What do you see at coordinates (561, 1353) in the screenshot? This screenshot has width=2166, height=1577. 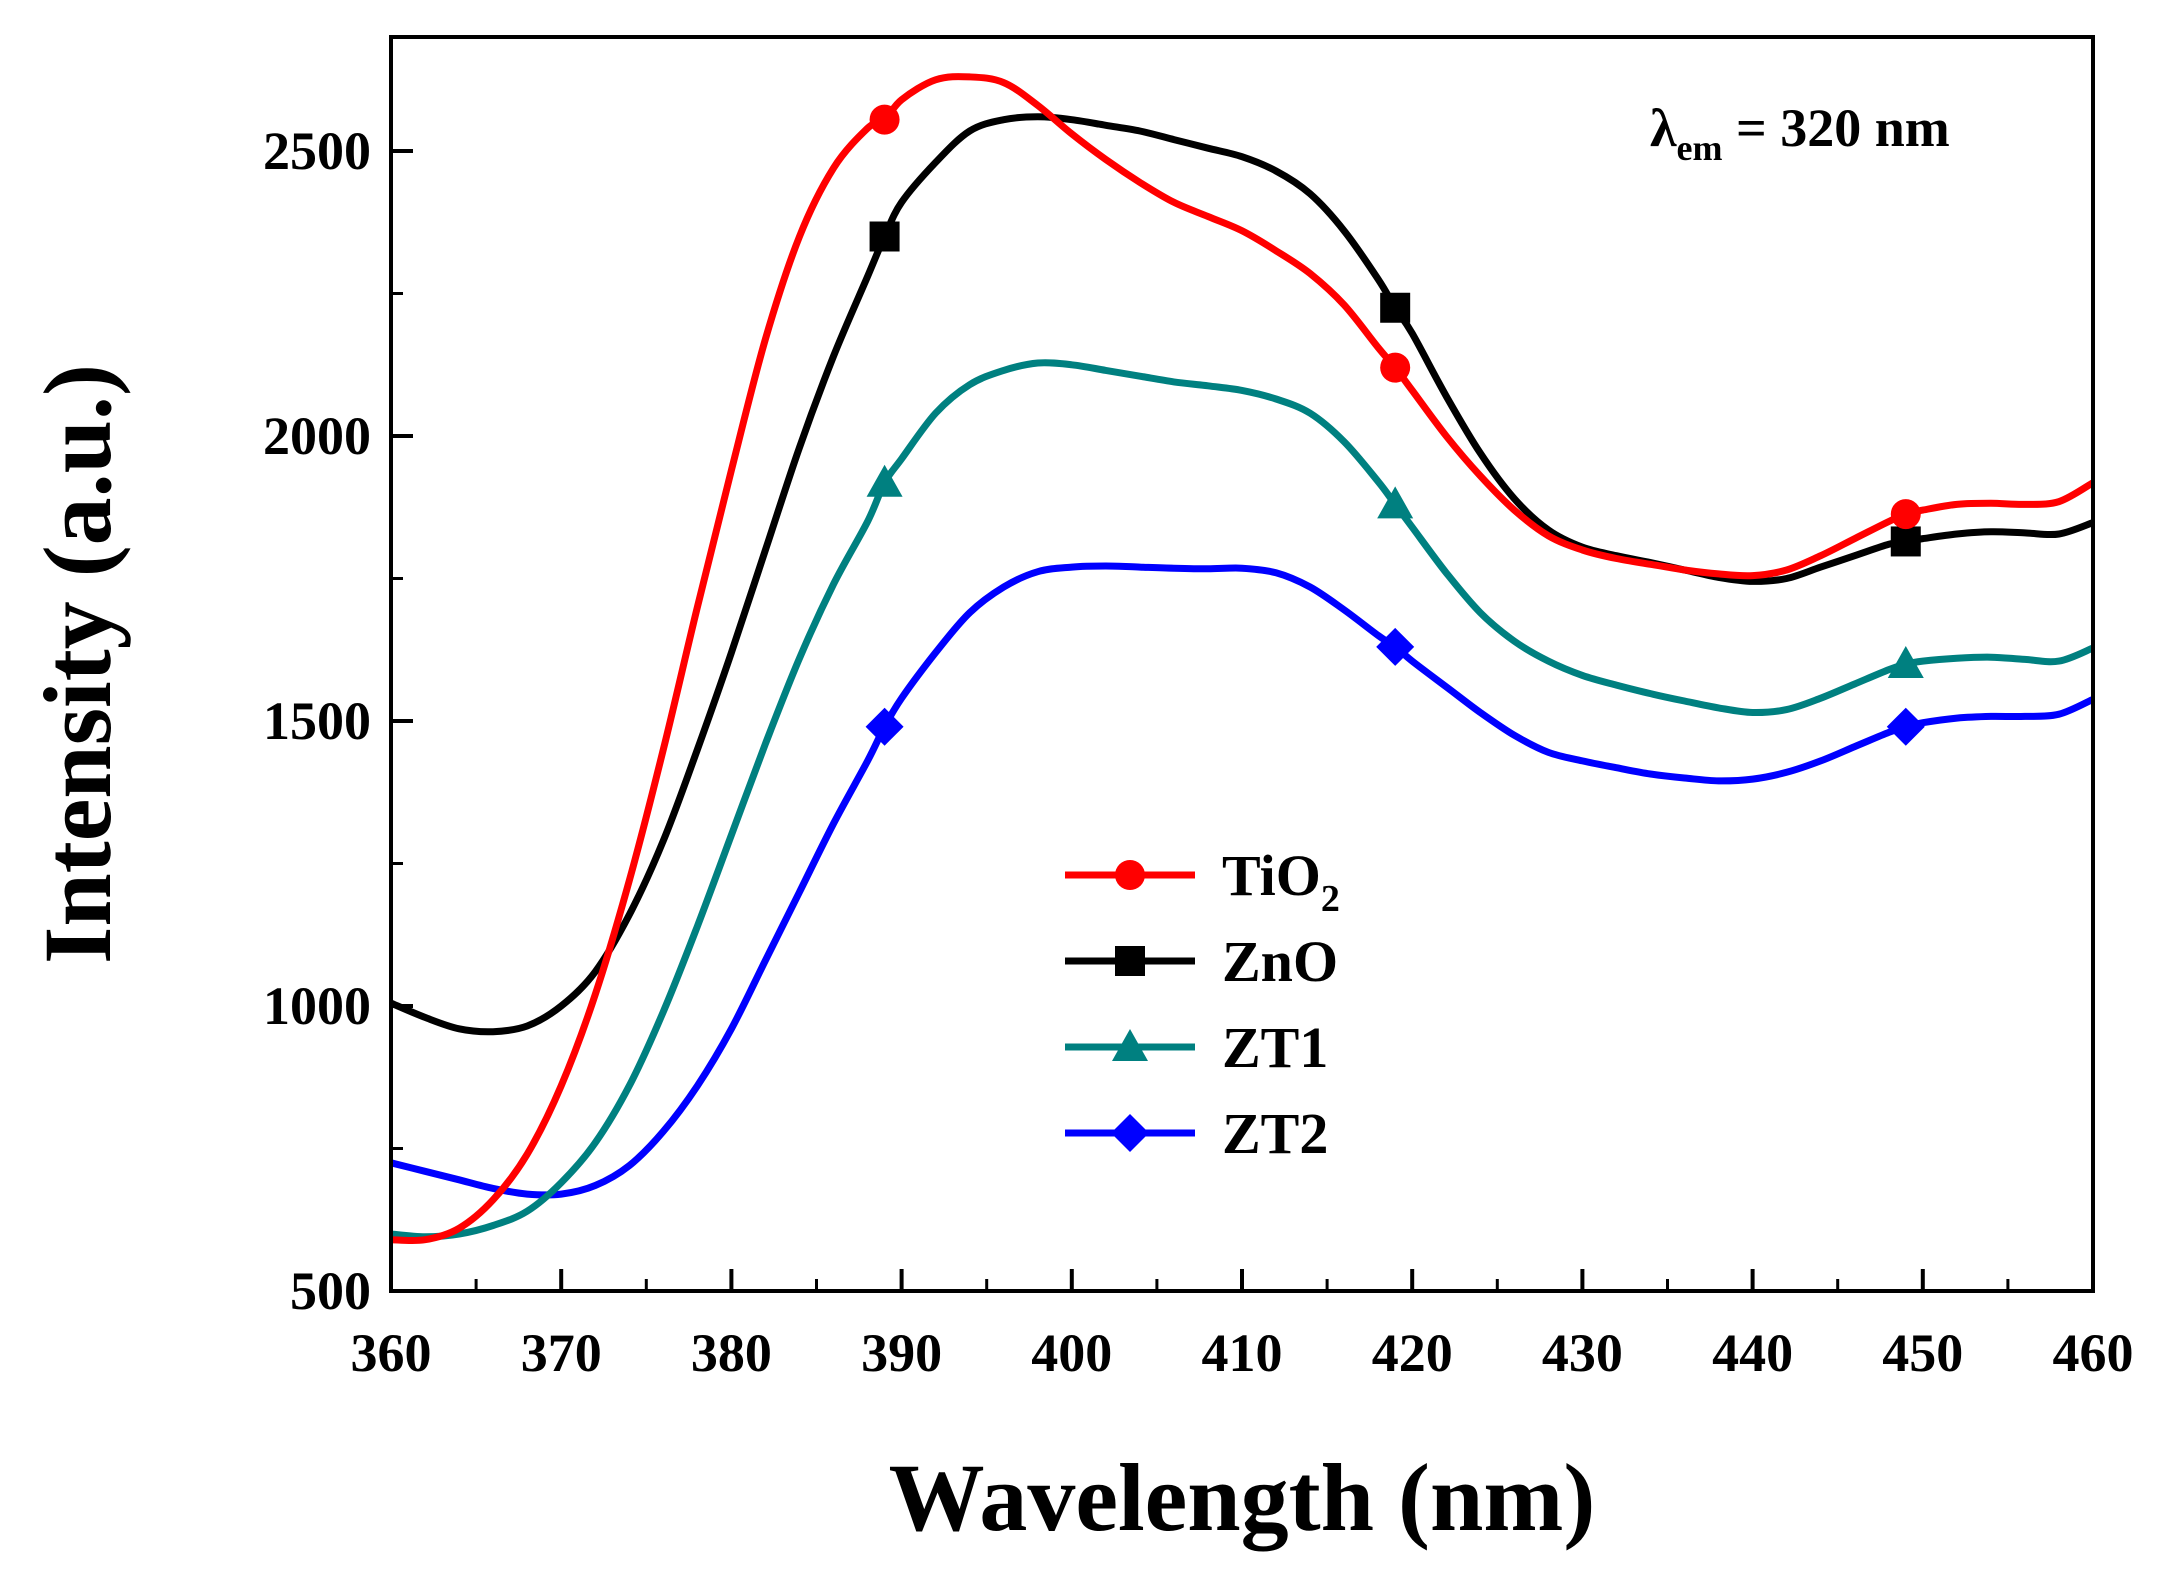 I see `x-tick-label: 370` at bounding box center [561, 1353].